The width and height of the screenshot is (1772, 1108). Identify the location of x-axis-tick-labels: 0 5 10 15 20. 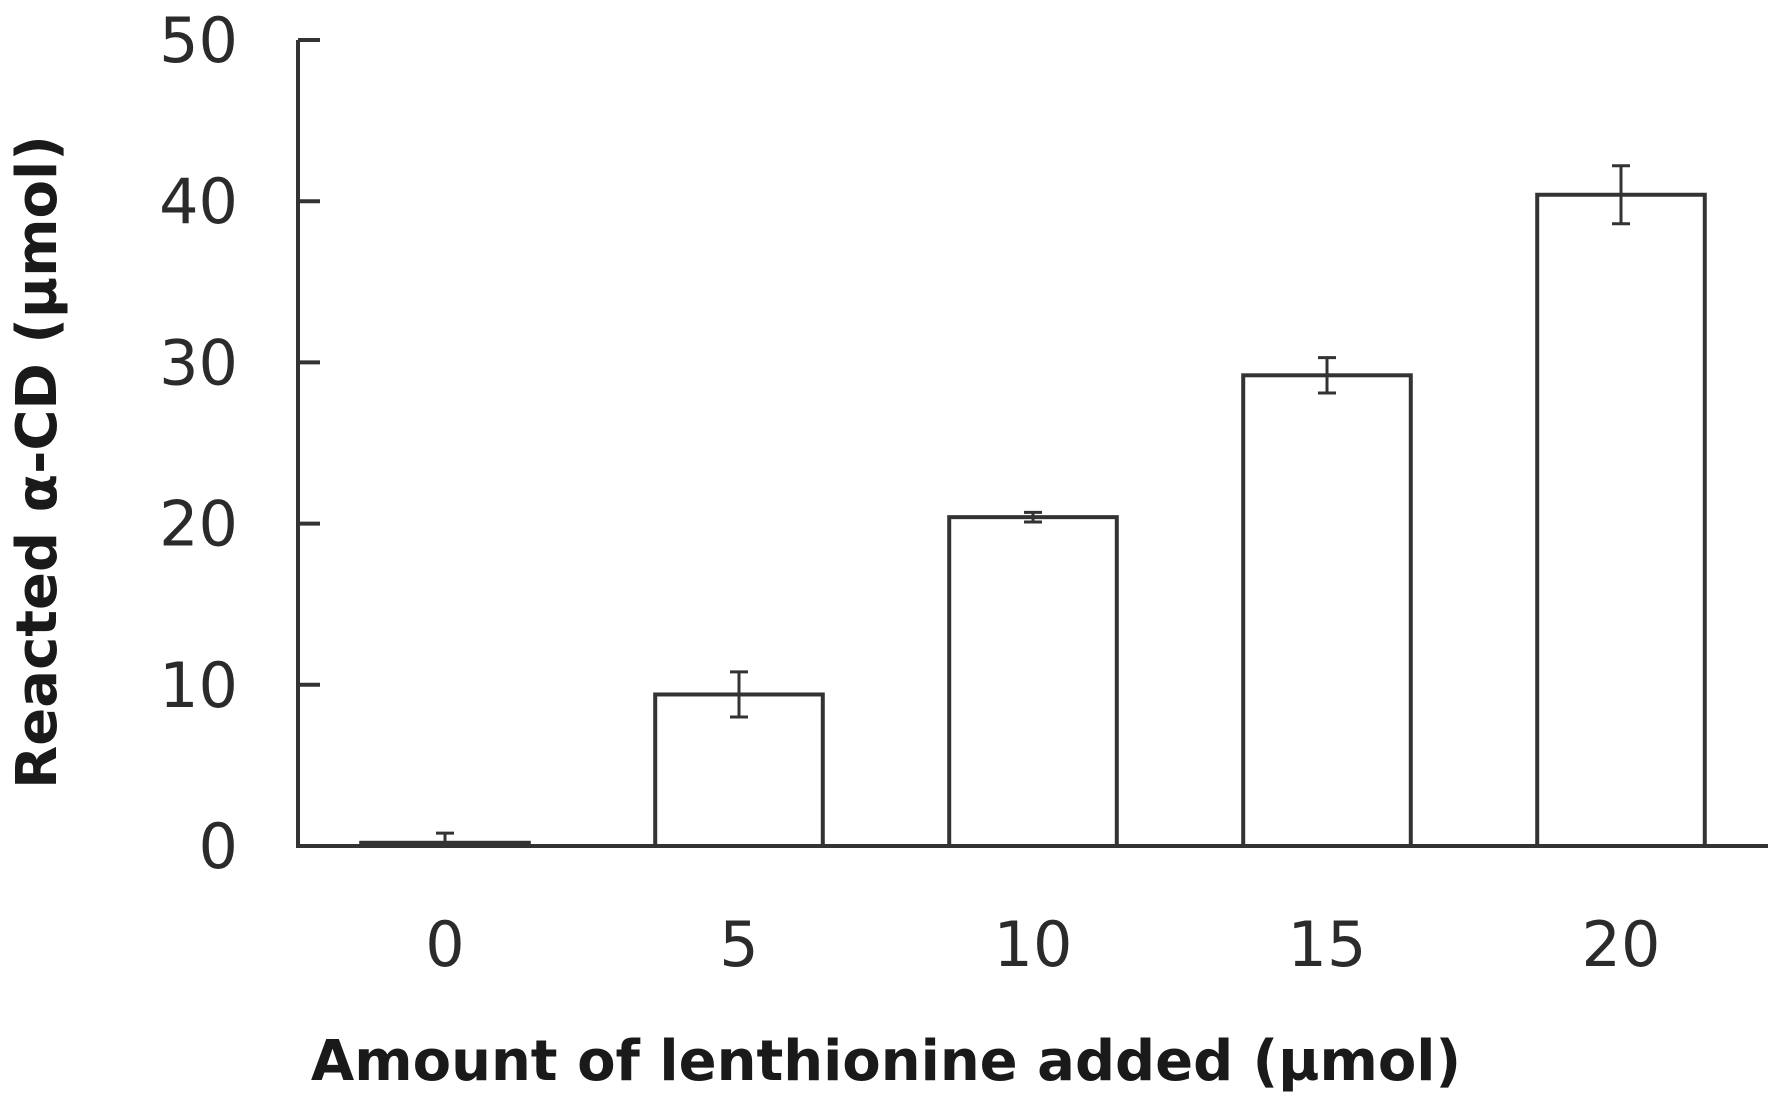
(1042, 944).